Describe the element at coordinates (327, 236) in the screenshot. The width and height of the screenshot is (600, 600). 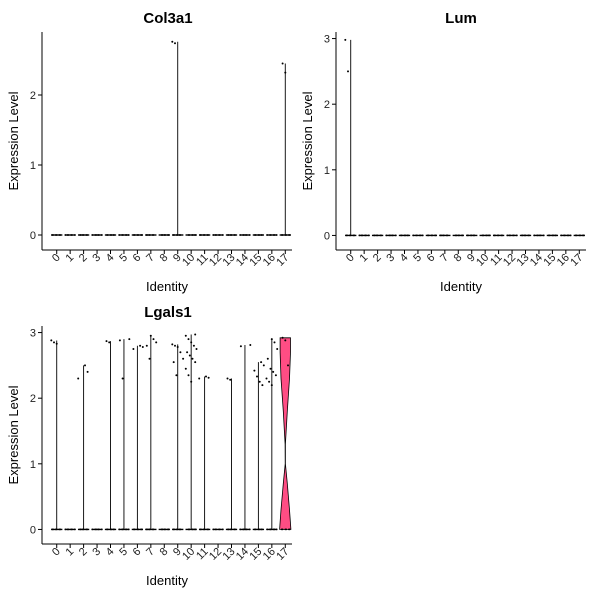
I see `y-tick-label: 0` at that location.